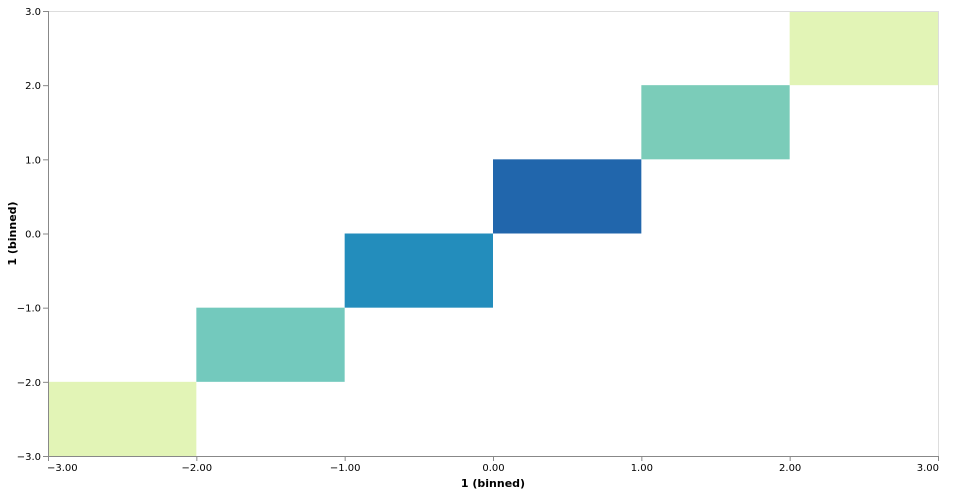 This screenshot has height=500, width=960. I want to click on x-axis-title: 1 (binned), so click(493, 483).